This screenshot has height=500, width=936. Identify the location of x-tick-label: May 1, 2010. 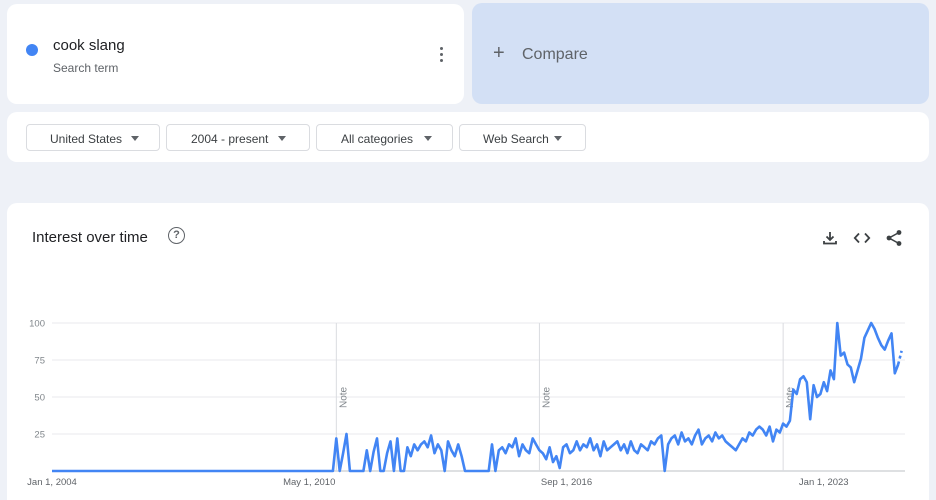
(309, 482).